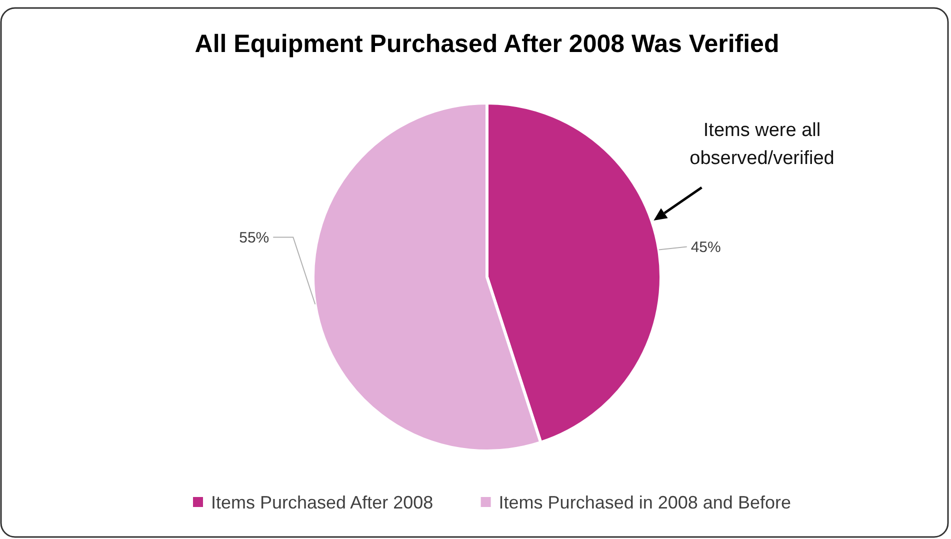 This screenshot has height=539, width=951. I want to click on data-label: 45%, so click(705, 247).